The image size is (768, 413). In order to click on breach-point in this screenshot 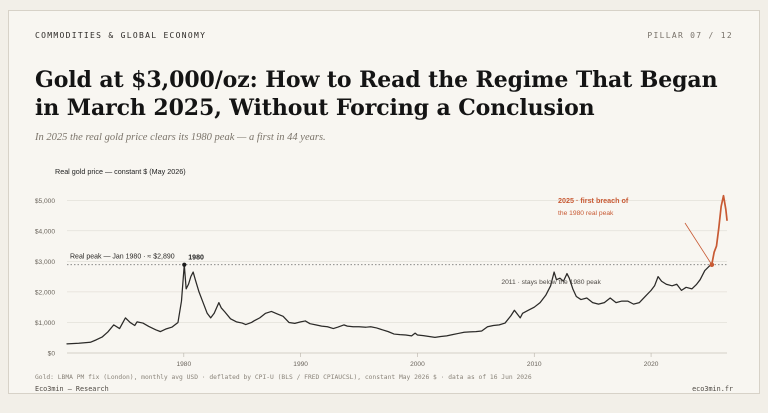, I will do `click(712, 265)`.